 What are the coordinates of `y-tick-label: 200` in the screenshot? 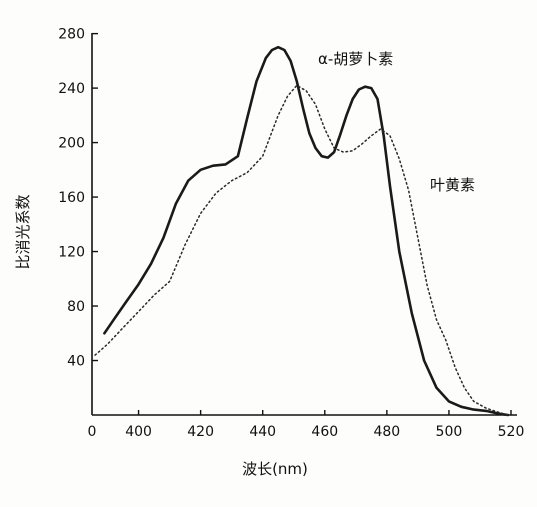 It's located at (71, 144).